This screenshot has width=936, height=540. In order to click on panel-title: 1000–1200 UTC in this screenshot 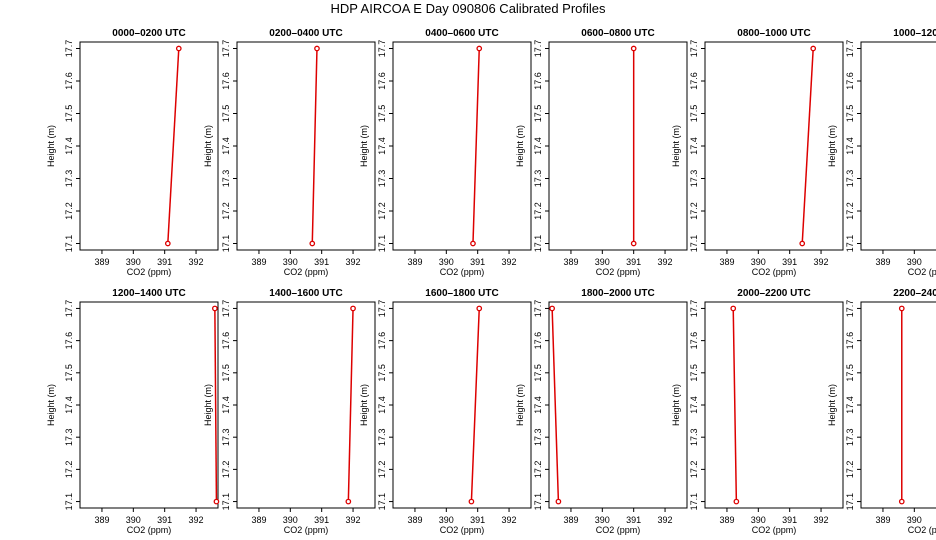, I will do `click(914, 33)`.